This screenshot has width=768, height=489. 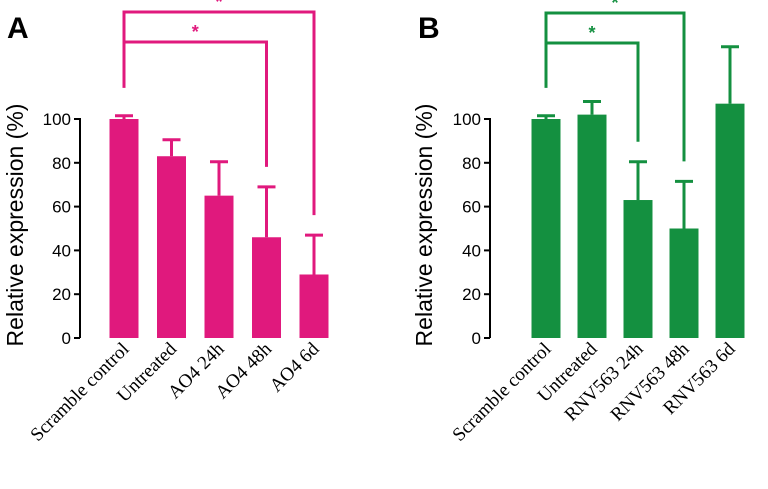 What do you see at coordinates (429, 28) in the screenshot?
I see `panel-letter: B` at bounding box center [429, 28].